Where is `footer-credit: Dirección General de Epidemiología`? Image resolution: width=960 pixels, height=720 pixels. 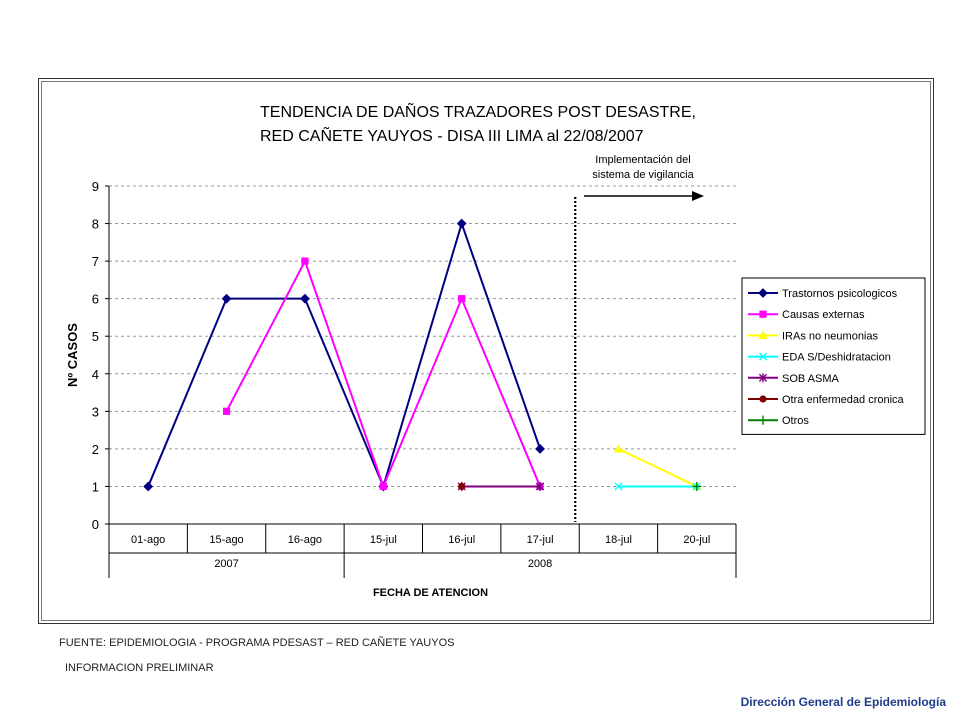
footer-credit: Dirección General de Epidemiología is located at coordinates (843, 702).